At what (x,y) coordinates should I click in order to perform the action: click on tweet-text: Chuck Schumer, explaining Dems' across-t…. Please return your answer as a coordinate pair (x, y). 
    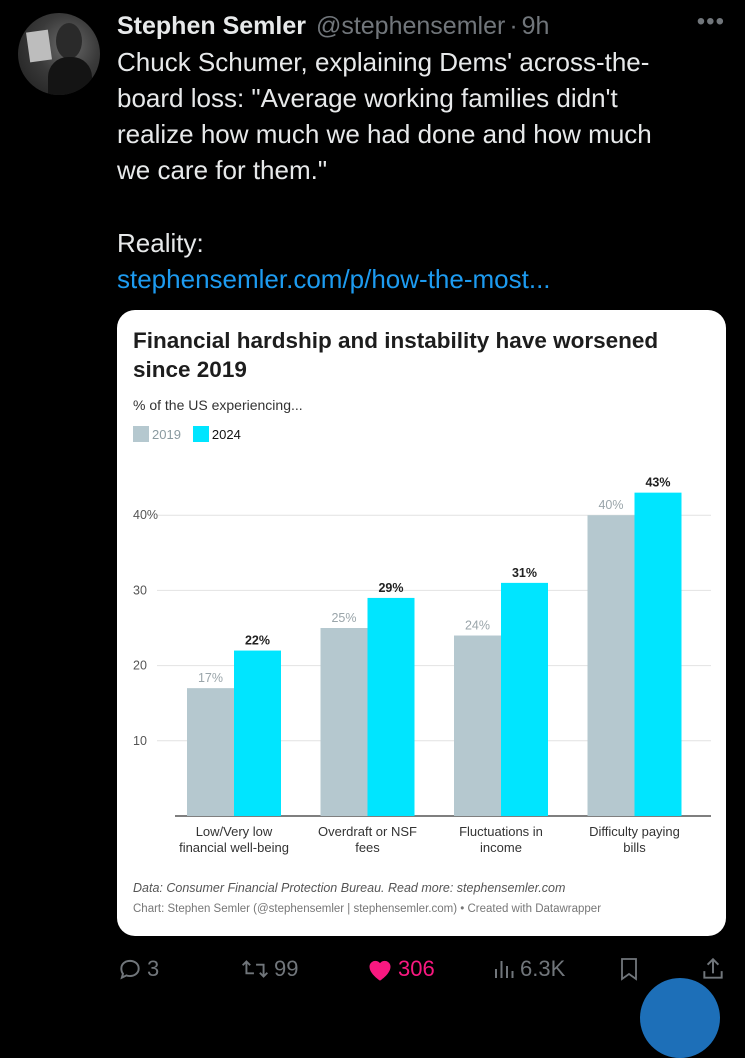
    Looking at the image, I should click on (419, 116).